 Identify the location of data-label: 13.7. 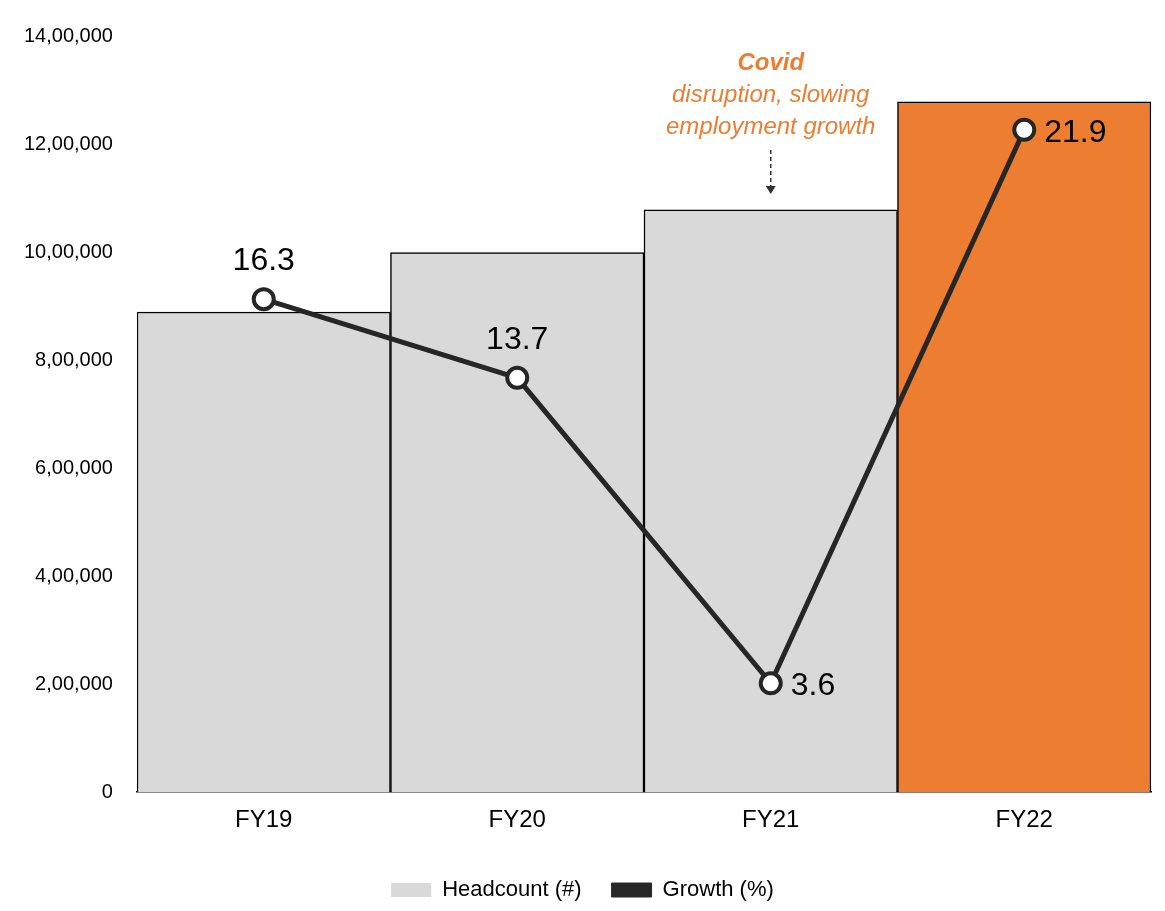
(517, 337).